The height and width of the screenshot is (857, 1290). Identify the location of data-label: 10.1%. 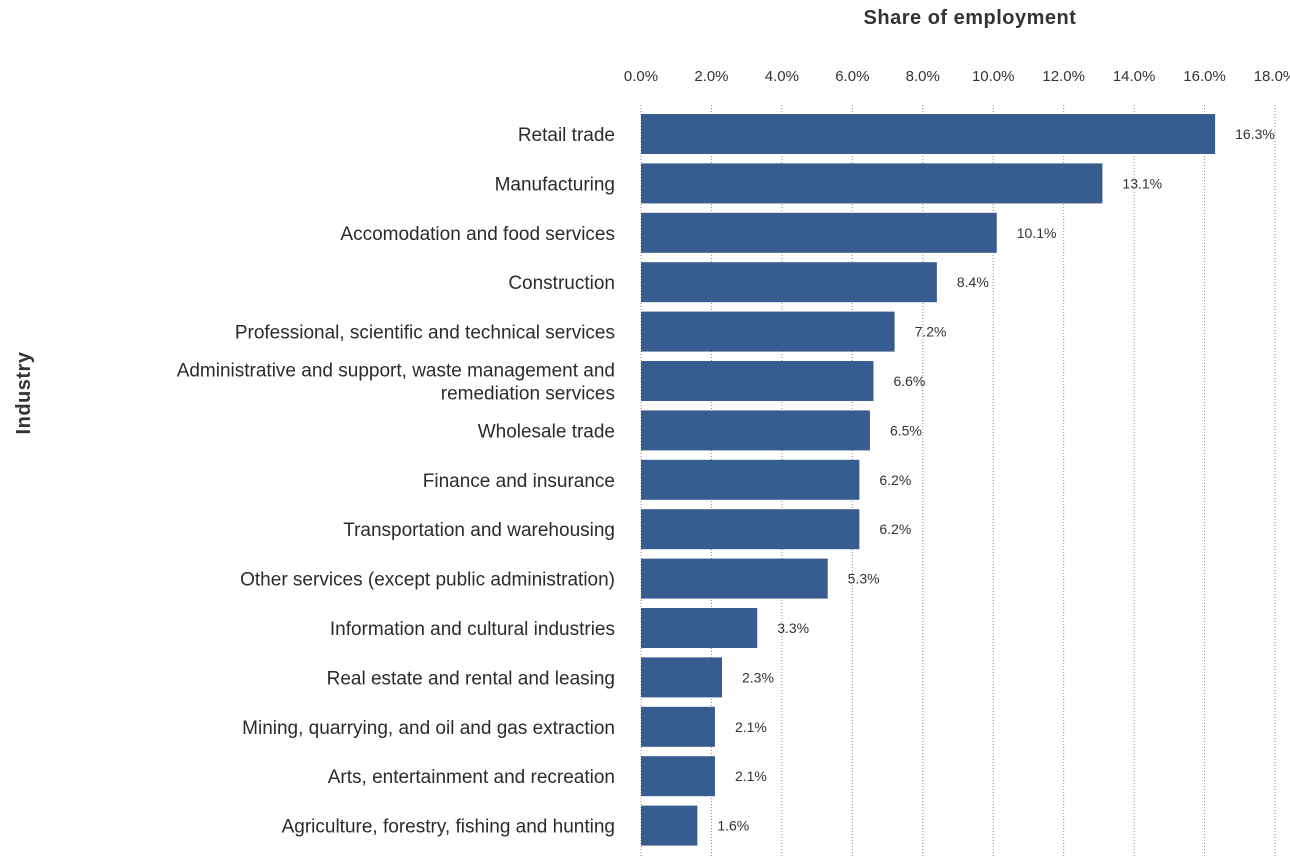
(1037, 233).